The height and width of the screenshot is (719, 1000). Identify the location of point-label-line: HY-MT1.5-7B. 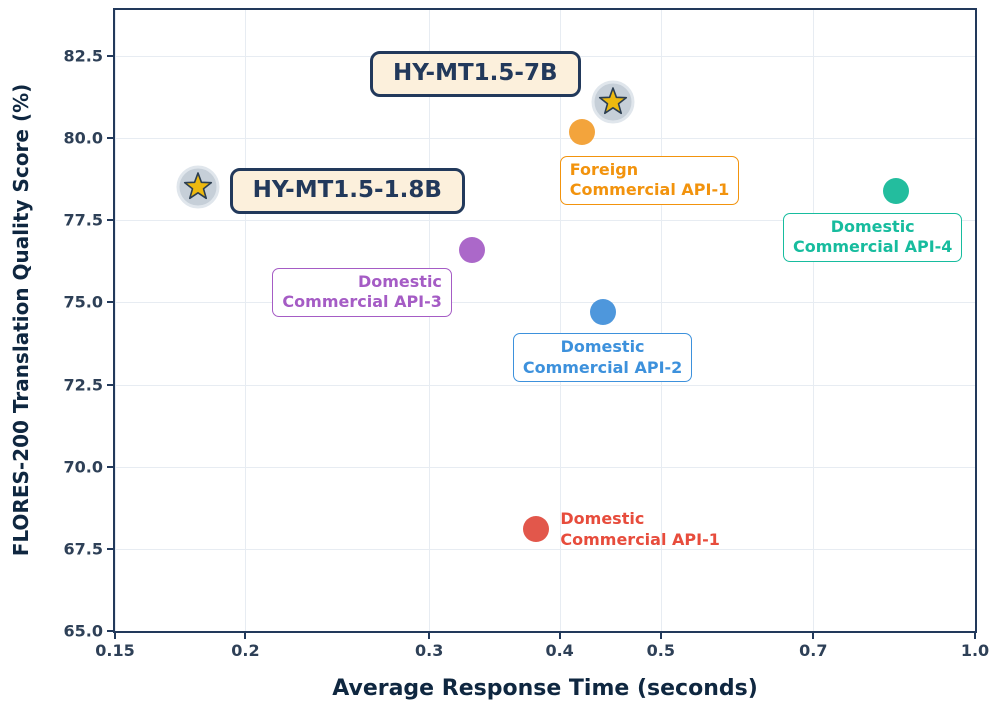
(475, 73).